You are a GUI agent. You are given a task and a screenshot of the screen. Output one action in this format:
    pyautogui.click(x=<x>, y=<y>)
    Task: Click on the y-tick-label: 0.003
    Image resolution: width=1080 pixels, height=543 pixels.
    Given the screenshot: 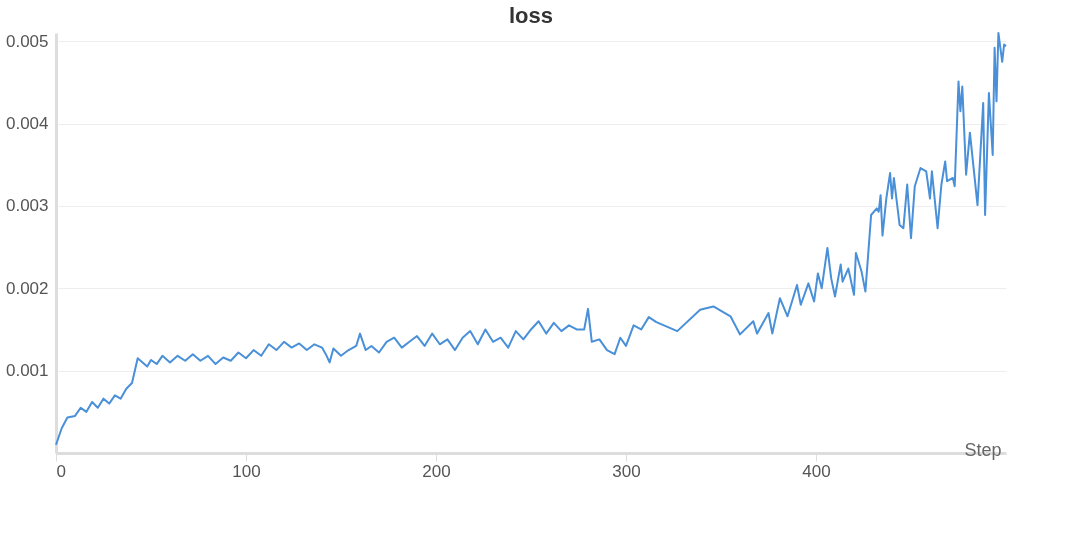 What is the action you would take?
    pyautogui.click(x=27, y=206)
    